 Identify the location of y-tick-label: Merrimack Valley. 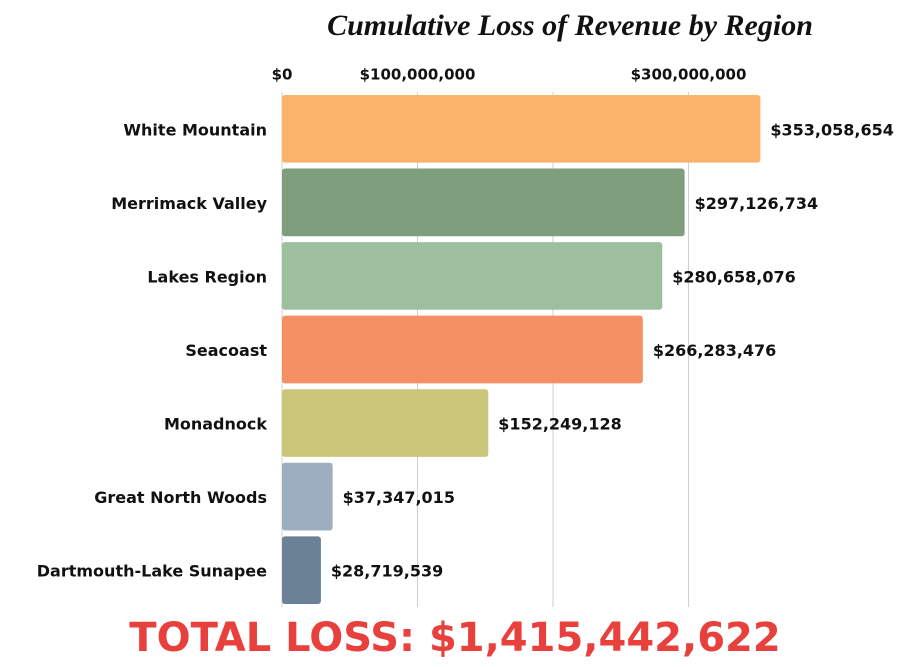
(189, 203).